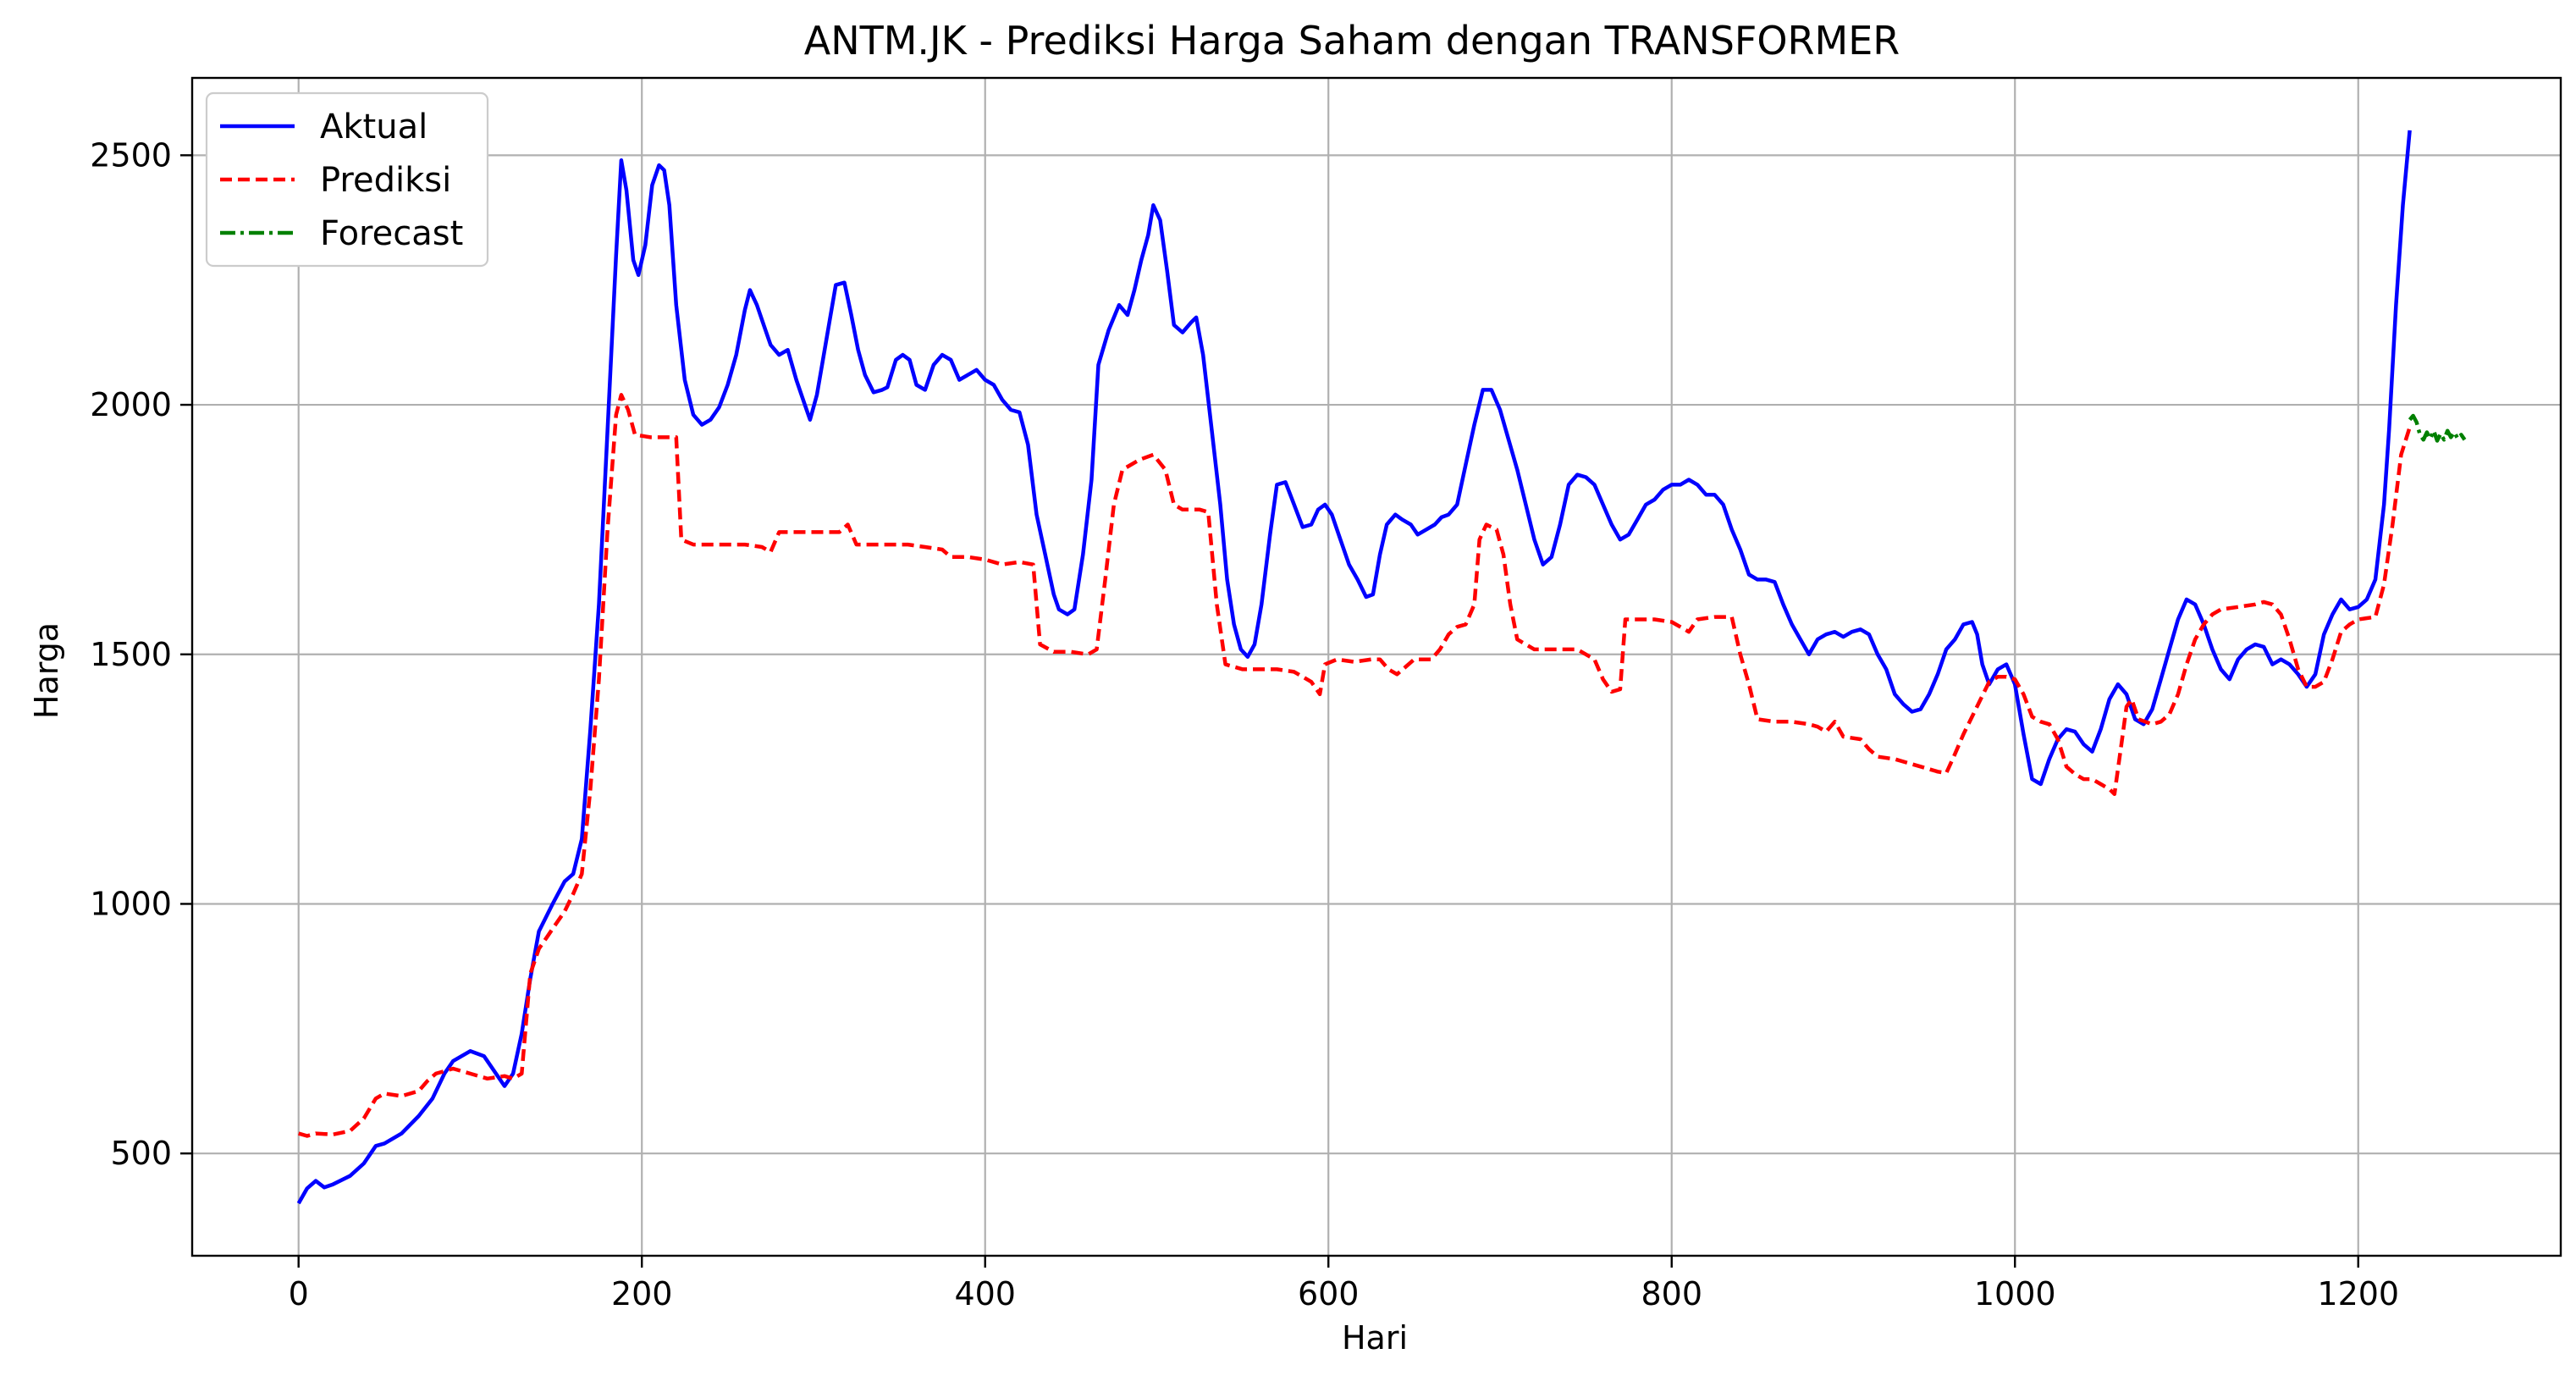 The width and height of the screenshot is (2576, 1387). Describe the element at coordinates (2015, 1293) in the screenshot. I see `x-tick-label: 1000` at that location.